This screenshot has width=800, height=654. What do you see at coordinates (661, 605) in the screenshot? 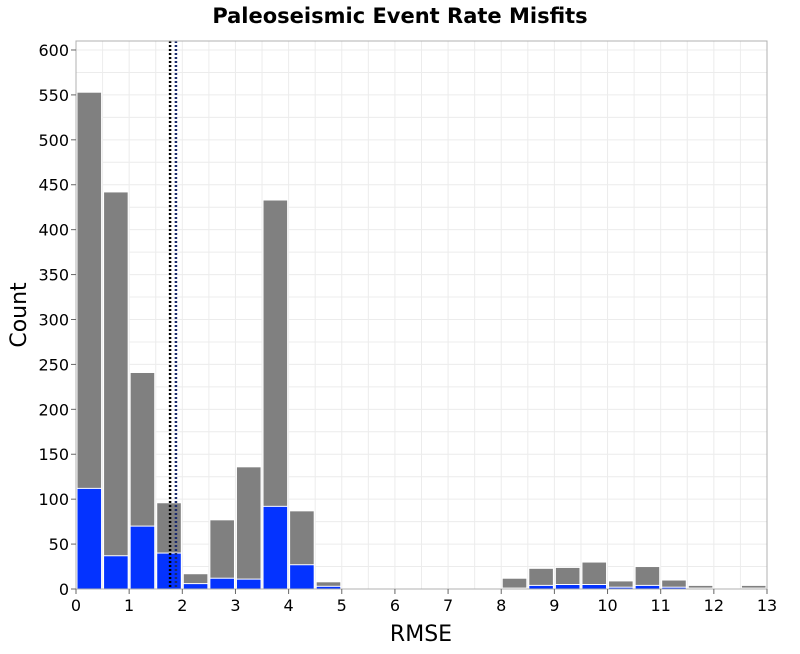
I see `x-tick-label: 11` at bounding box center [661, 605].